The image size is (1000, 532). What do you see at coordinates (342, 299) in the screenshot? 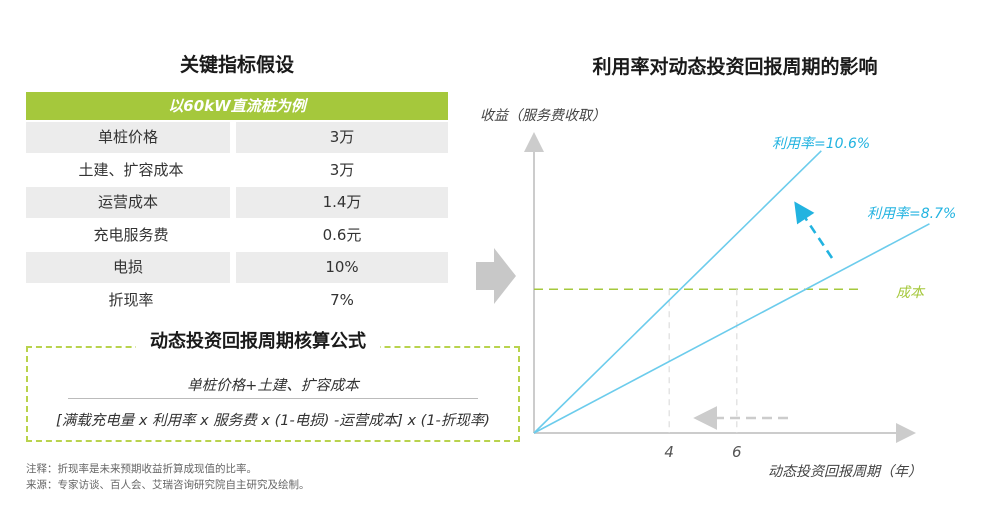
I see `table-cell-value: 7%` at bounding box center [342, 299].